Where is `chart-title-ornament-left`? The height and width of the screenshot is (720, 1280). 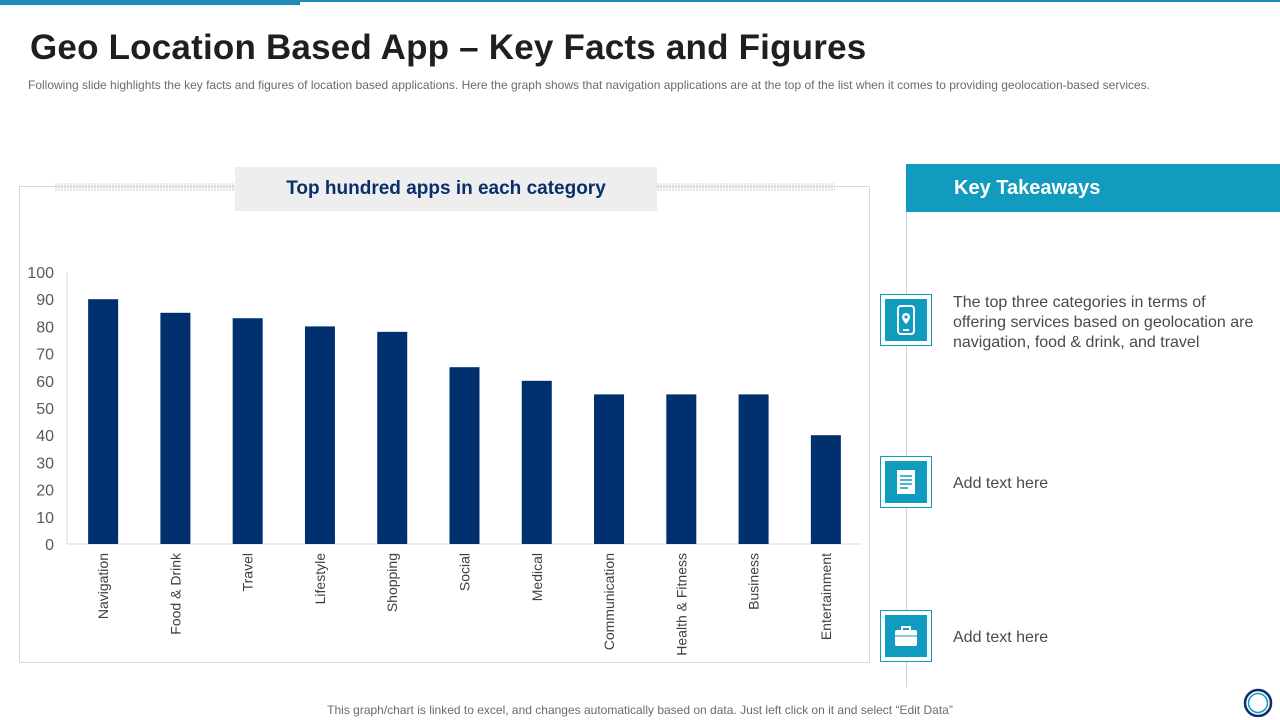 chart-title-ornament-left is located at coordinates (145, 187).